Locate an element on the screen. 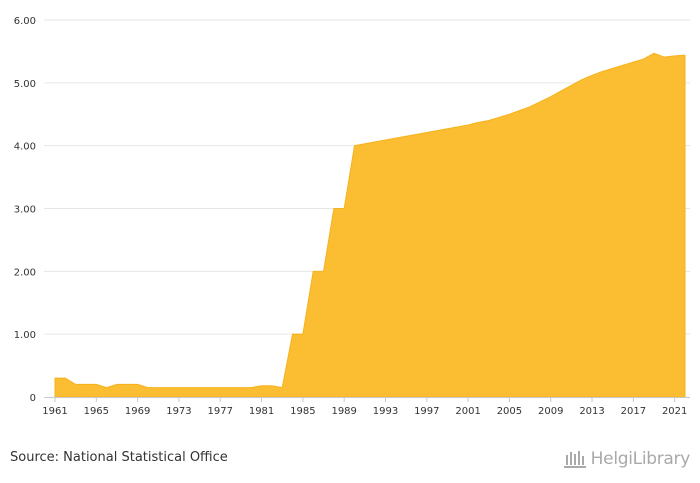 Image resolution: width=700 pixels, height=483 pixels. x-tick-label: 2005 is located at coordinates (509, 411).